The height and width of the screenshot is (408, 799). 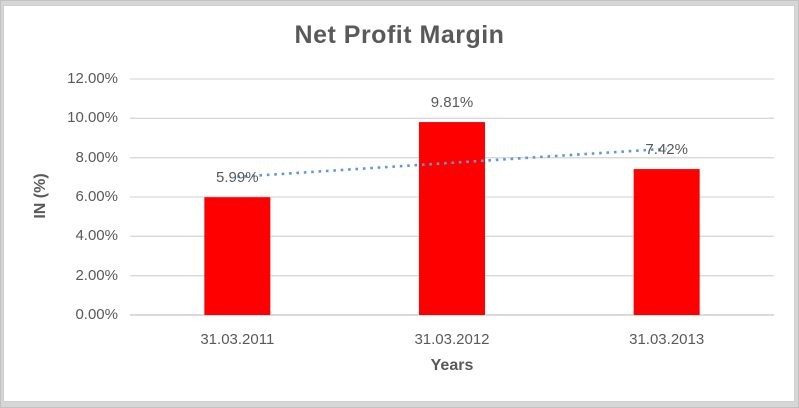 What do you see at coordinates (96, 314) in the screenshot?
I see `y-tick-label: 0.00%` at bounding box center [96, 314].